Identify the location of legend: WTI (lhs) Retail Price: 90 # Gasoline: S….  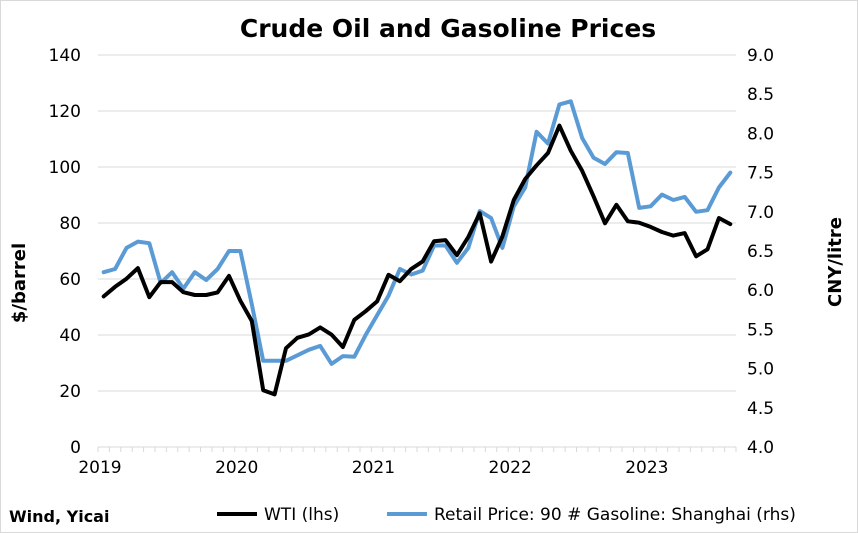
(506, 515).